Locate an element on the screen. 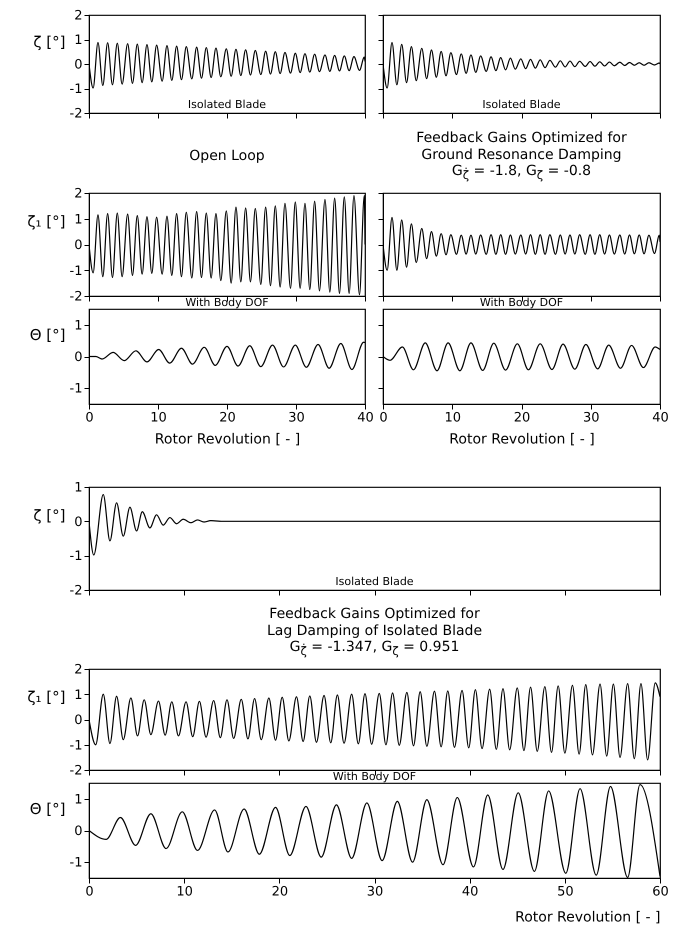  x-tick-label: 60 is located at coordinates (660, 892).